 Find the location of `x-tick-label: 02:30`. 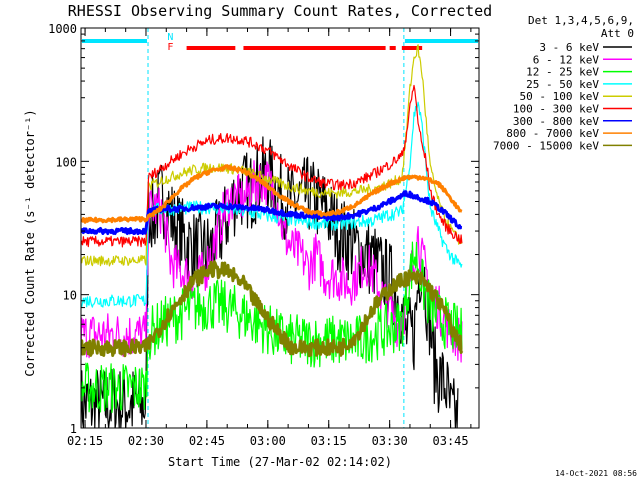

x-tick-label: 02:30 is located at coordinates (146, 441).